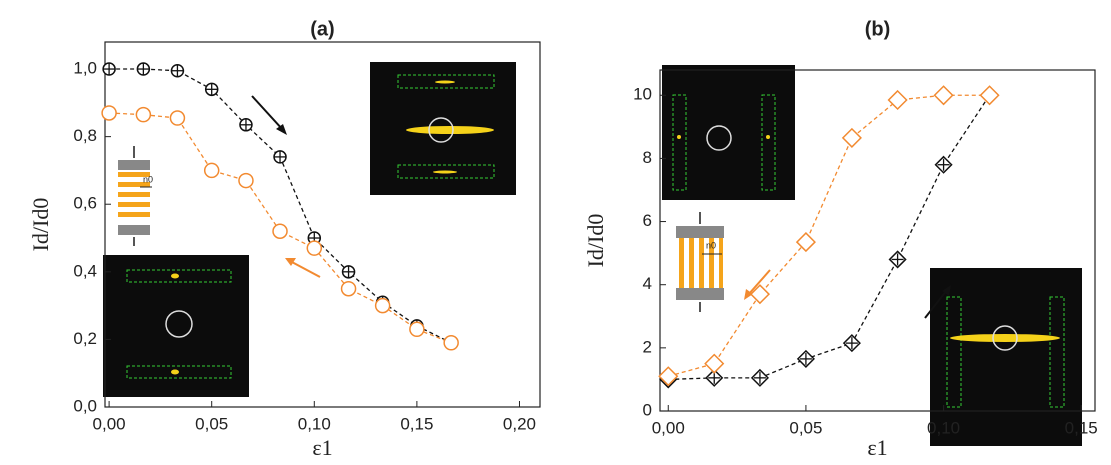 This screenshot has height=465, width=1111. What do you see at coordinates (85, 203) in the screenshot?
I see `y-tick-label: 0,6` at bounding box center [85, 203].